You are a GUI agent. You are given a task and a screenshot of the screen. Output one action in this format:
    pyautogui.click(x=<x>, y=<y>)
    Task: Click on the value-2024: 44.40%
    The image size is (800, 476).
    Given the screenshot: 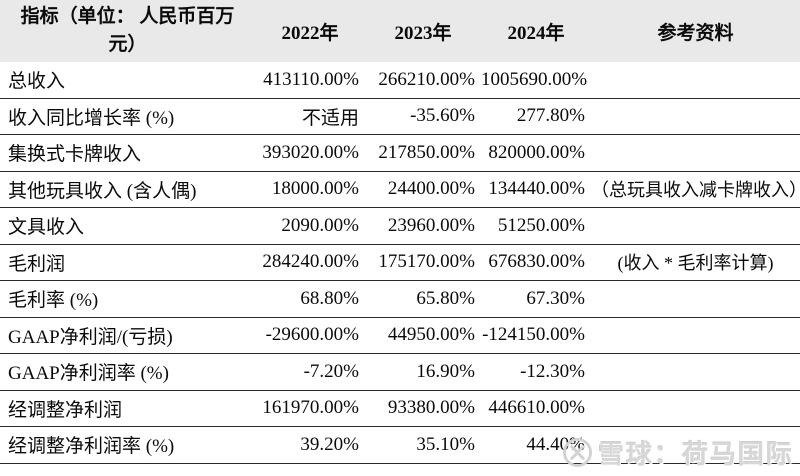 What is the action you would take?
    pyautogui.click(x=536, y=445)
    